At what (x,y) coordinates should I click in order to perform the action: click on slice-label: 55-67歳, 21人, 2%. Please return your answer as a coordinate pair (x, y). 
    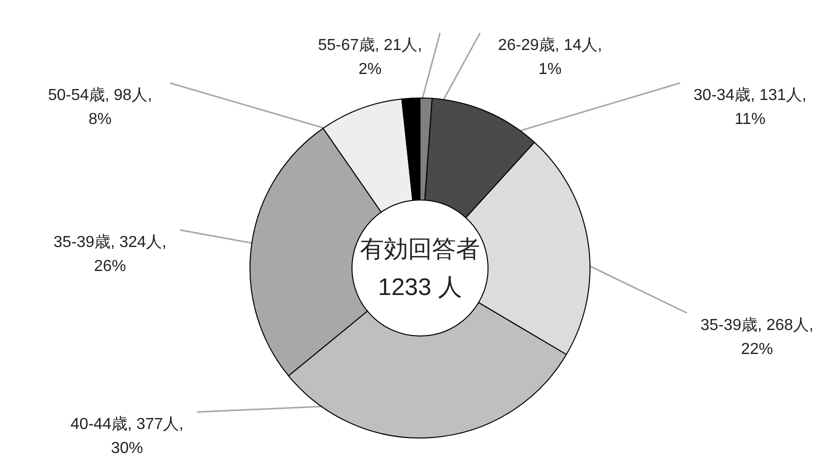
    Looking at the image, I should click on (370, 57).